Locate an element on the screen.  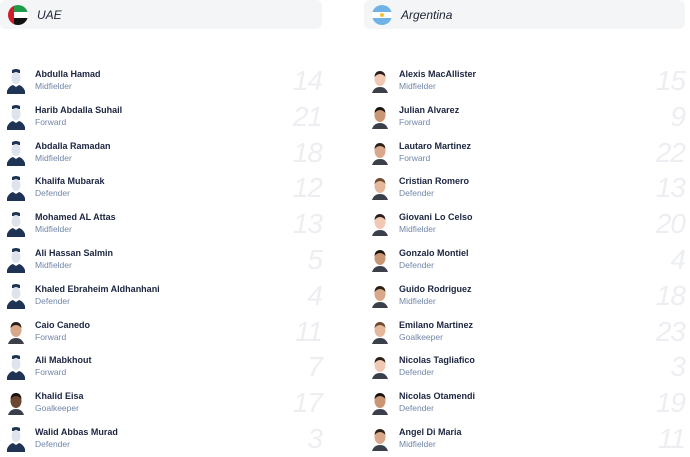
player-row: Nicolas Otamendi Defender 19 is located at coordinates (525, 403).